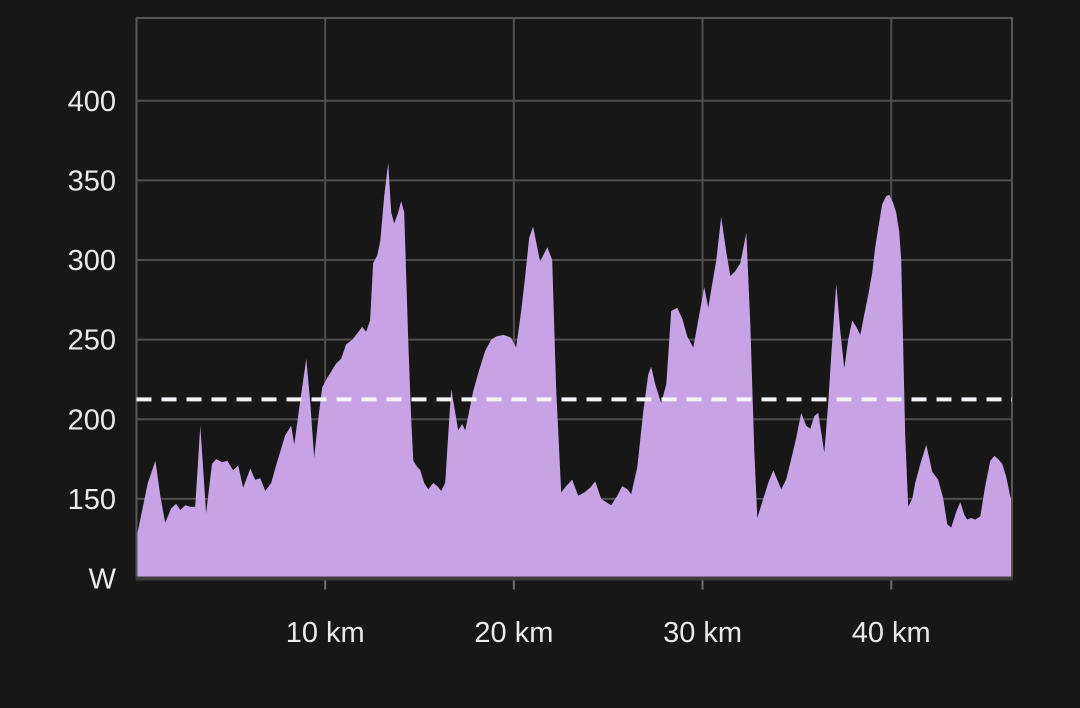 The width and height of the screenshot is (1080, 708). I want to click on x-axis-tick-label: 10 km, so click(325, 633).